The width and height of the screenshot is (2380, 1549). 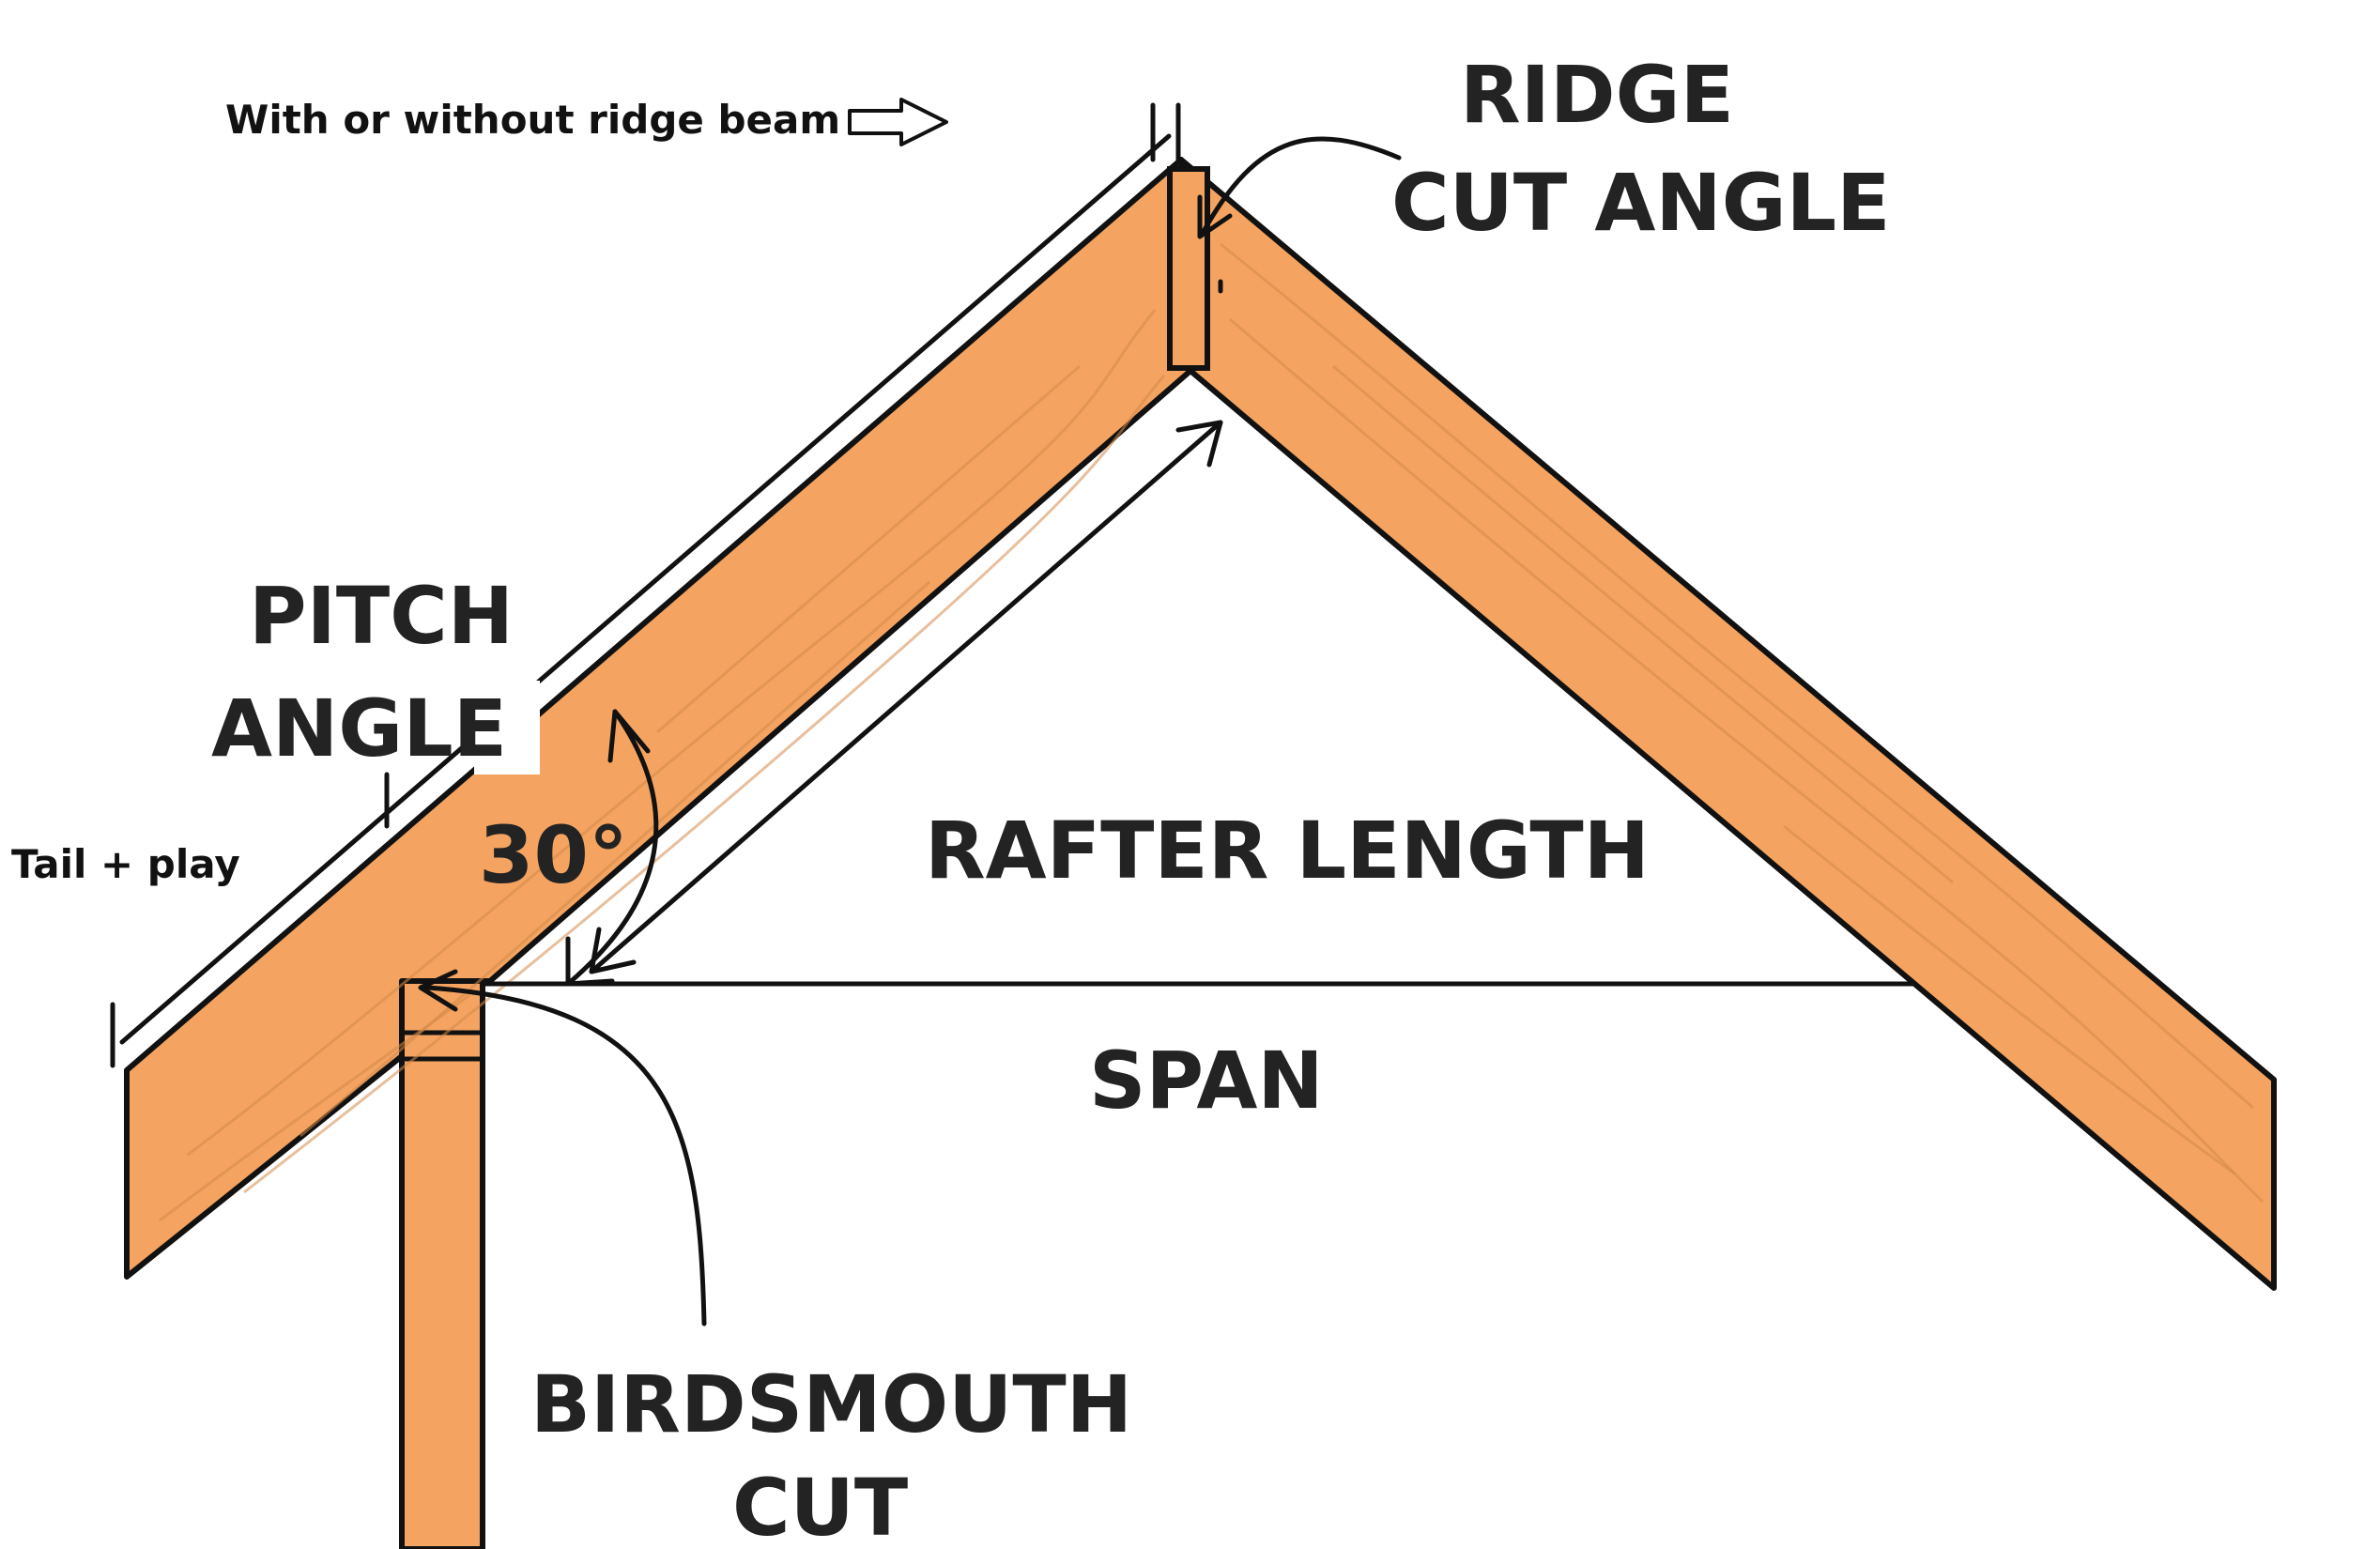 I want to click on ridge-cut-label-line2: CUT ANGLE, so click(x=1641, y=203).